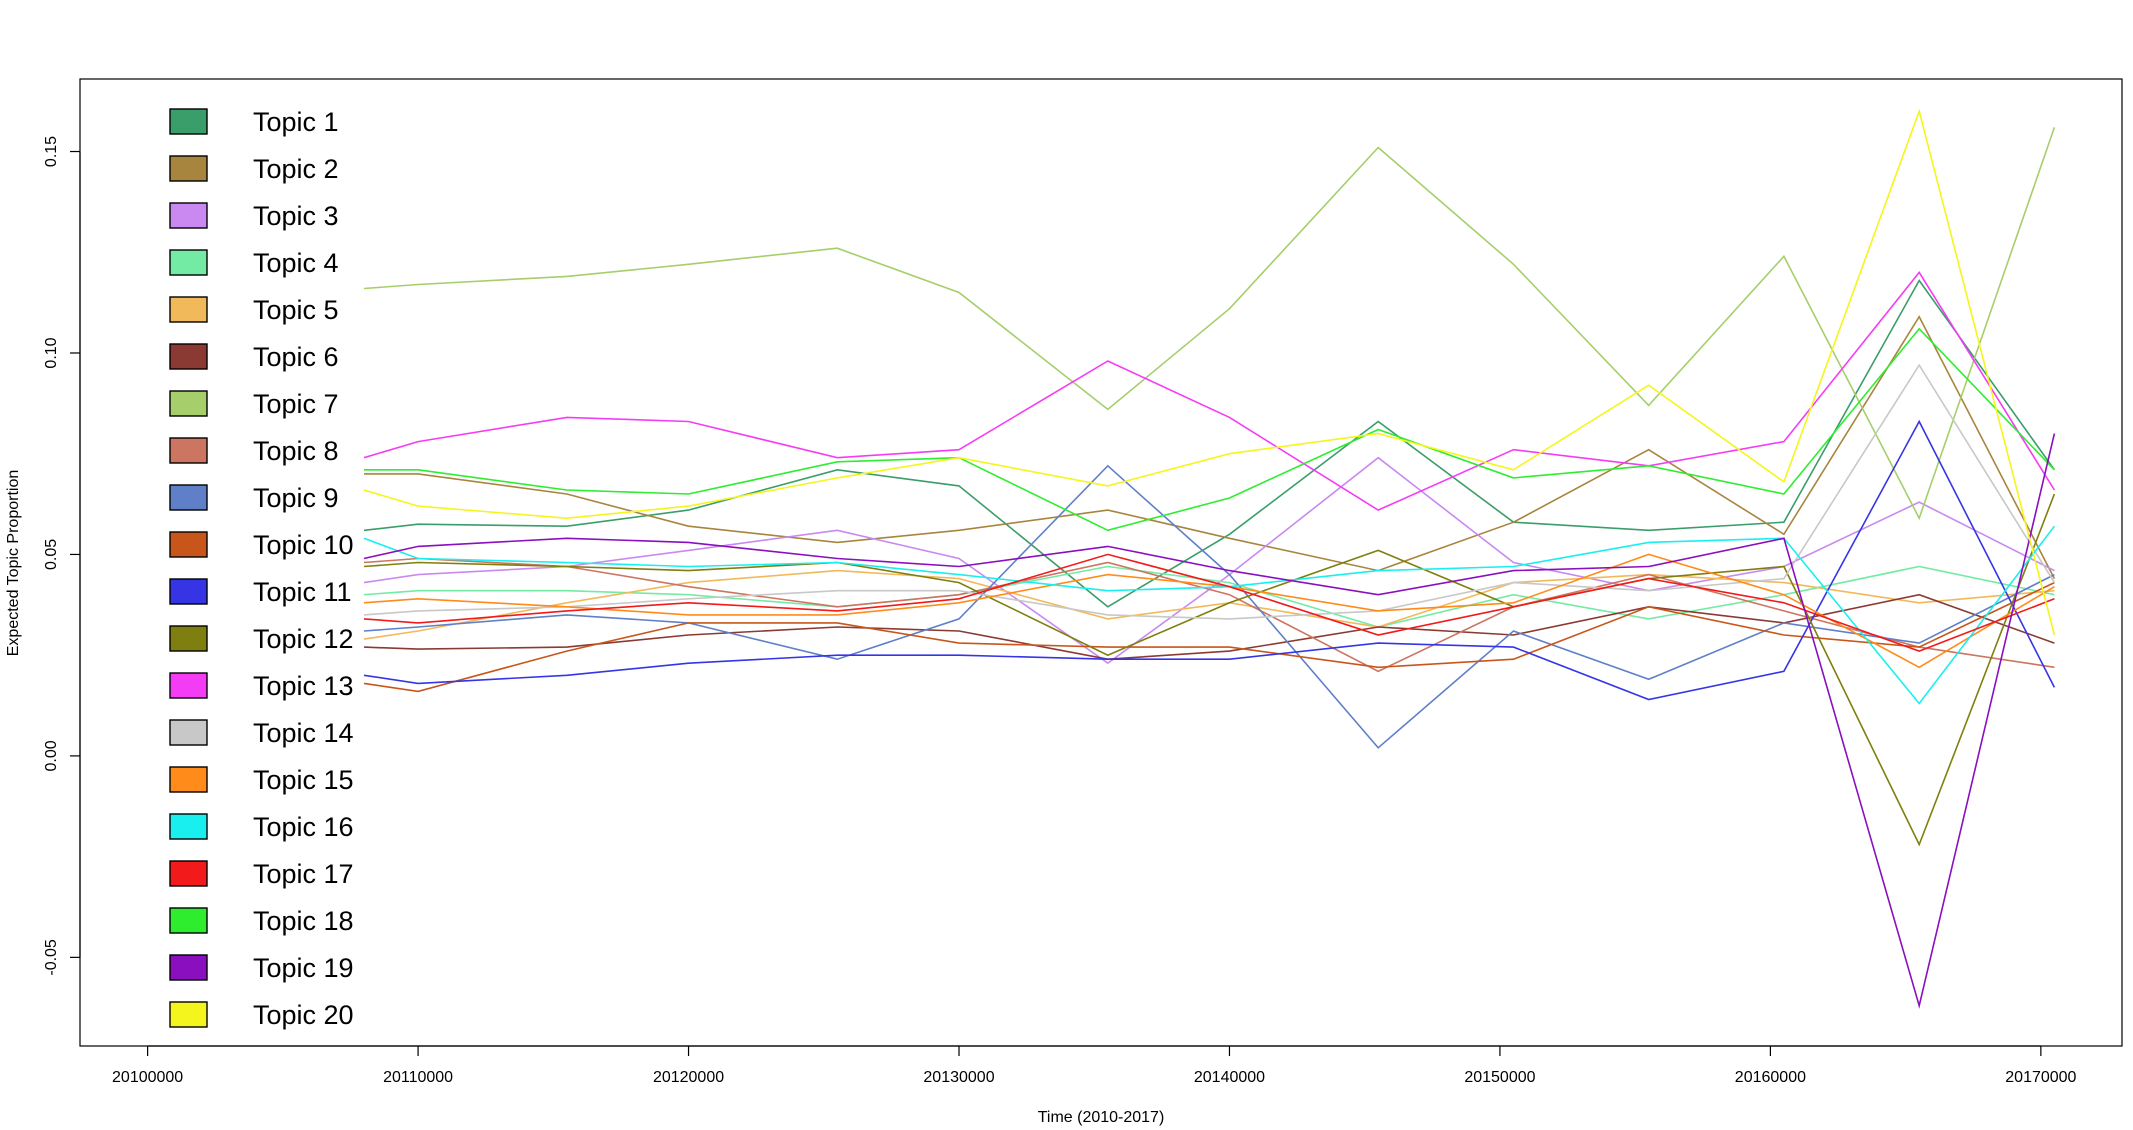  I want to click on legend-label-topic-19: Topic 19, so click(303, 968).